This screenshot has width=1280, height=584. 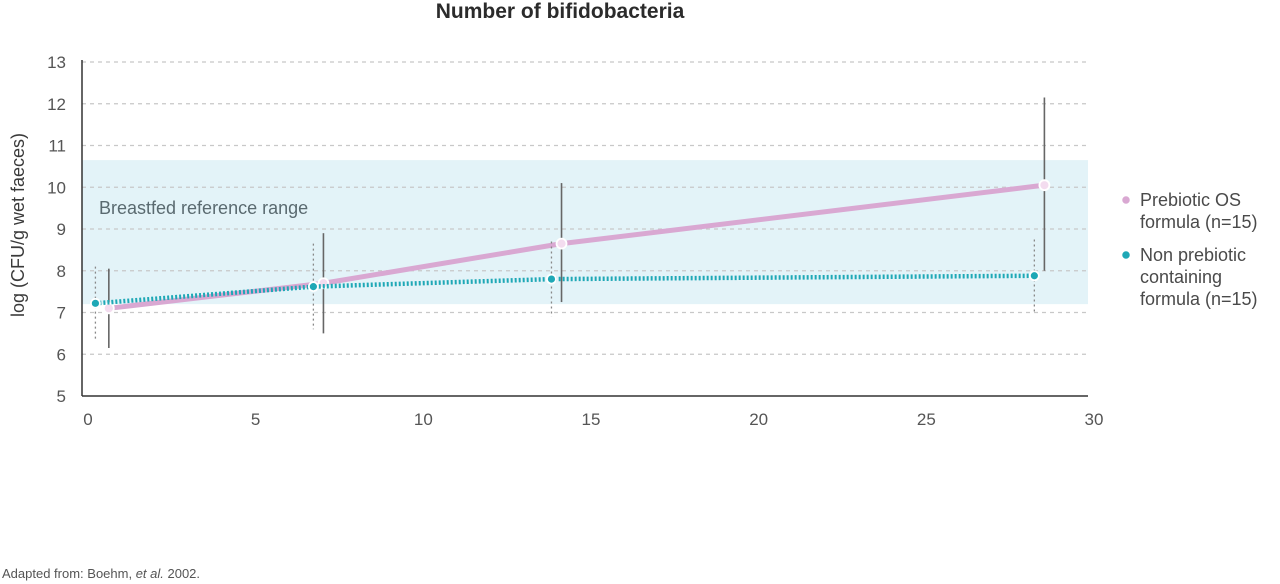 What do you see at coordinates (61, 271) in the screenshot?
I see `y-tick-label: 8` at bounding box center [61, 271].